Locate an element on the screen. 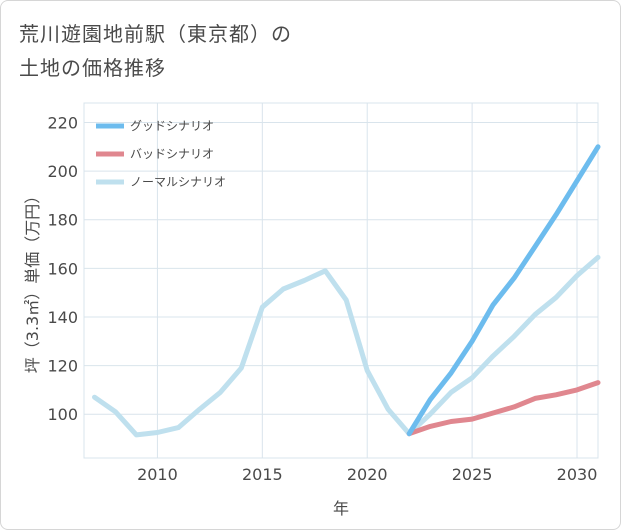 The width and height of the screenshot is (621, 530). y-axis-label: 坪（3.3㎡）単価（万円） is located at coordinates (32, 280).